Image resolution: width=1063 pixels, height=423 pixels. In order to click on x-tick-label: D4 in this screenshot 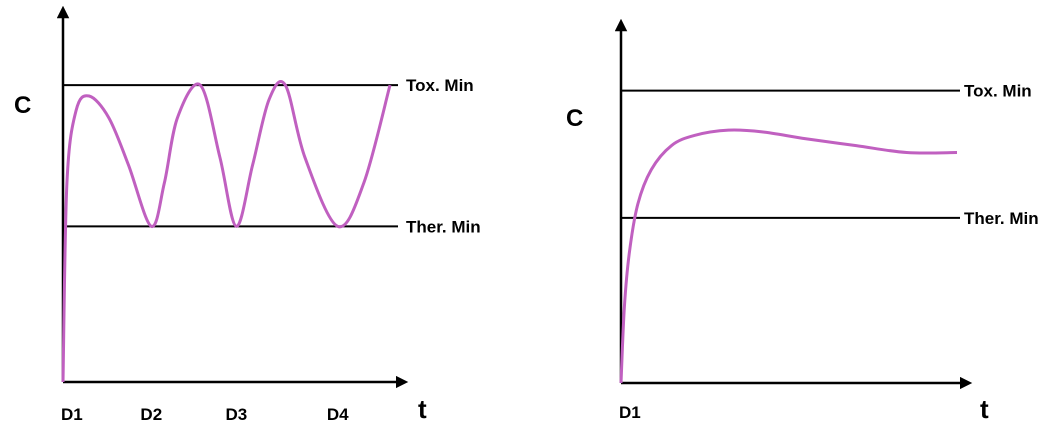, I will do `click(338, 414)`.